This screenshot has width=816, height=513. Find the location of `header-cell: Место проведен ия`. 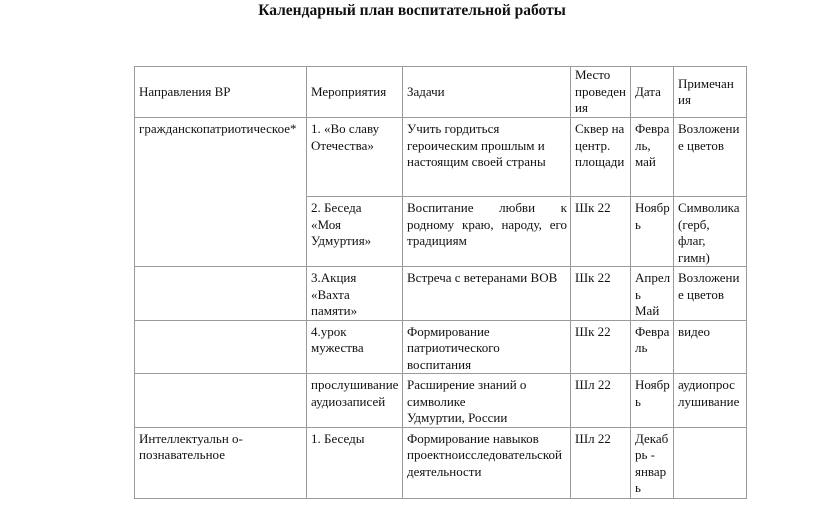

header-cell: Место проведен ия is located at coordinates (600, 92).